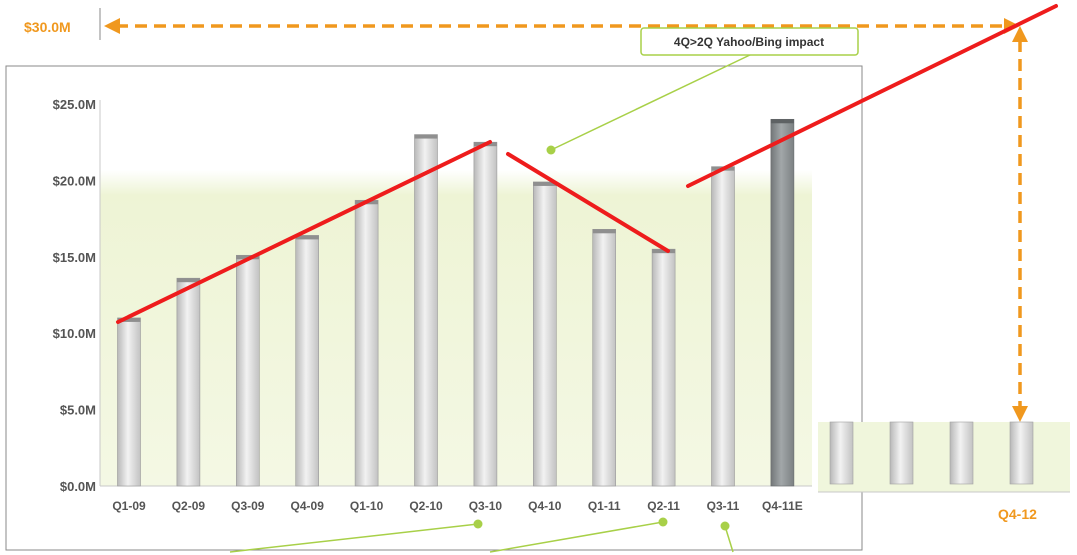  I want to click on trend-line-recovery, so click(872, 96).